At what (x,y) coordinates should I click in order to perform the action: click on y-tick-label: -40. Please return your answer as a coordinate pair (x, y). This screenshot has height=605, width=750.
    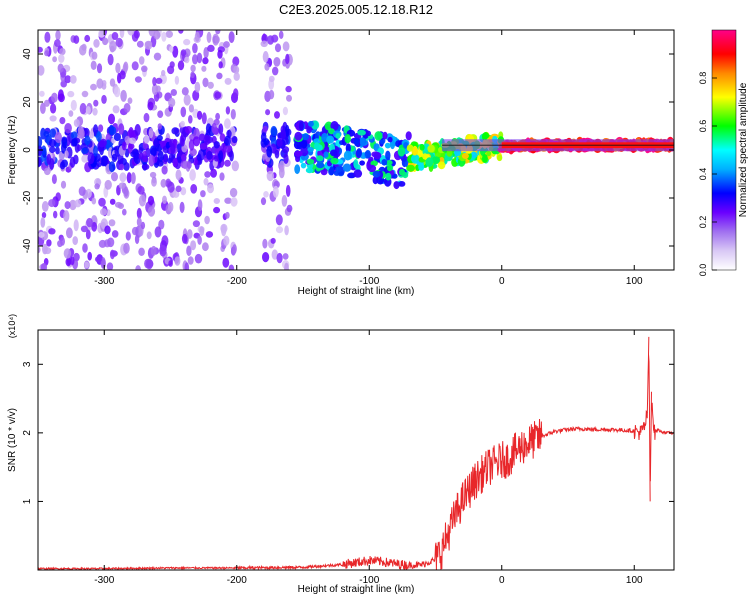
    Looking at the image, I should click on (27, 245).